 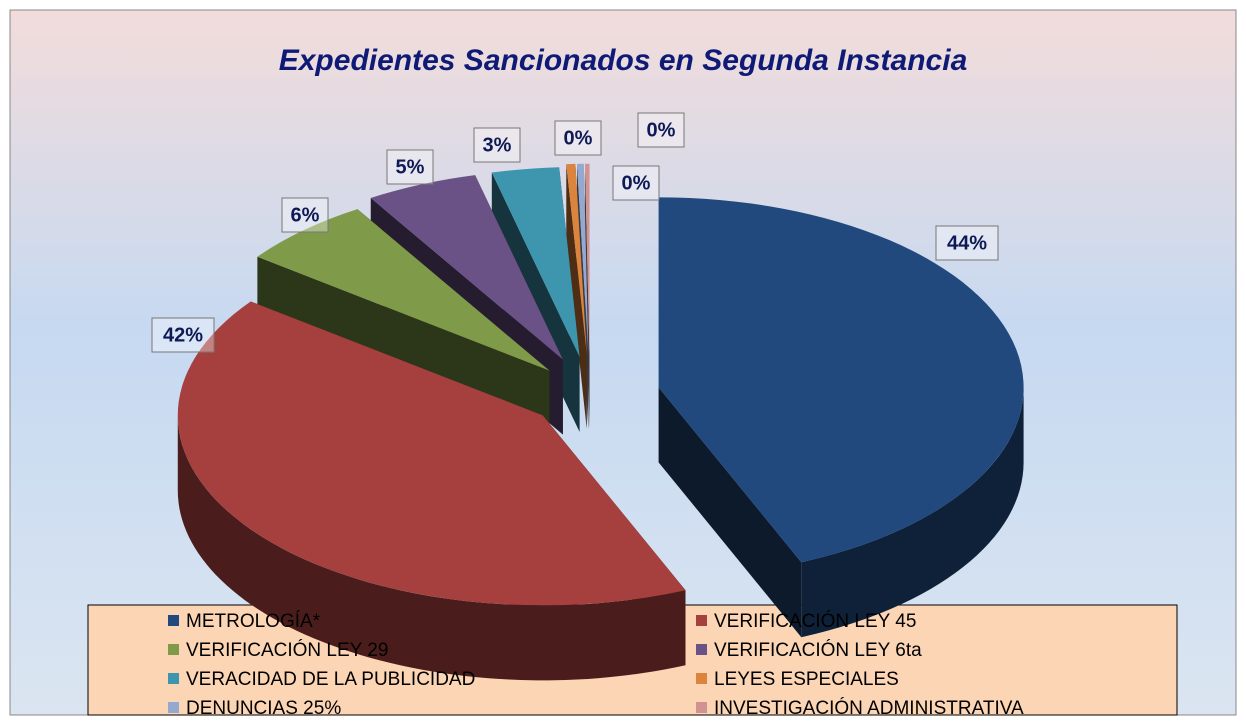 I want to click on legend-label: LEYES ESPECIALES, so click(x=806, y=679).